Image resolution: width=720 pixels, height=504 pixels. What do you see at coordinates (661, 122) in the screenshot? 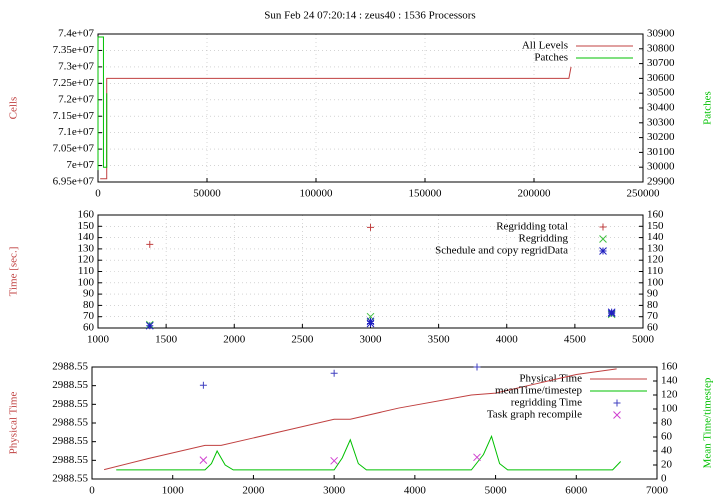
I see `y2-tick-label: 30300` at bounding box center [661, 122].